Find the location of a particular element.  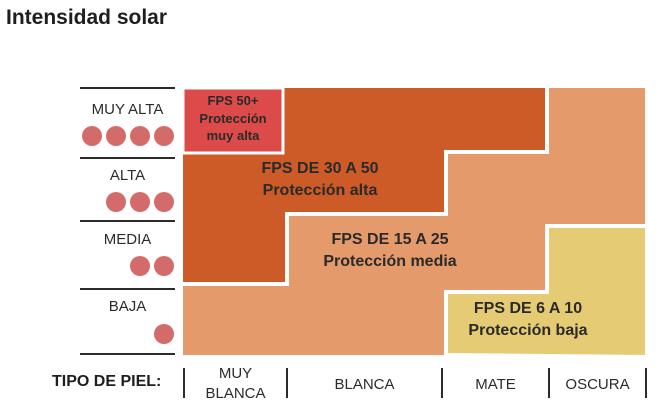

zone-muy-alta-line3: muy alta is located at coordinates (233, 136).